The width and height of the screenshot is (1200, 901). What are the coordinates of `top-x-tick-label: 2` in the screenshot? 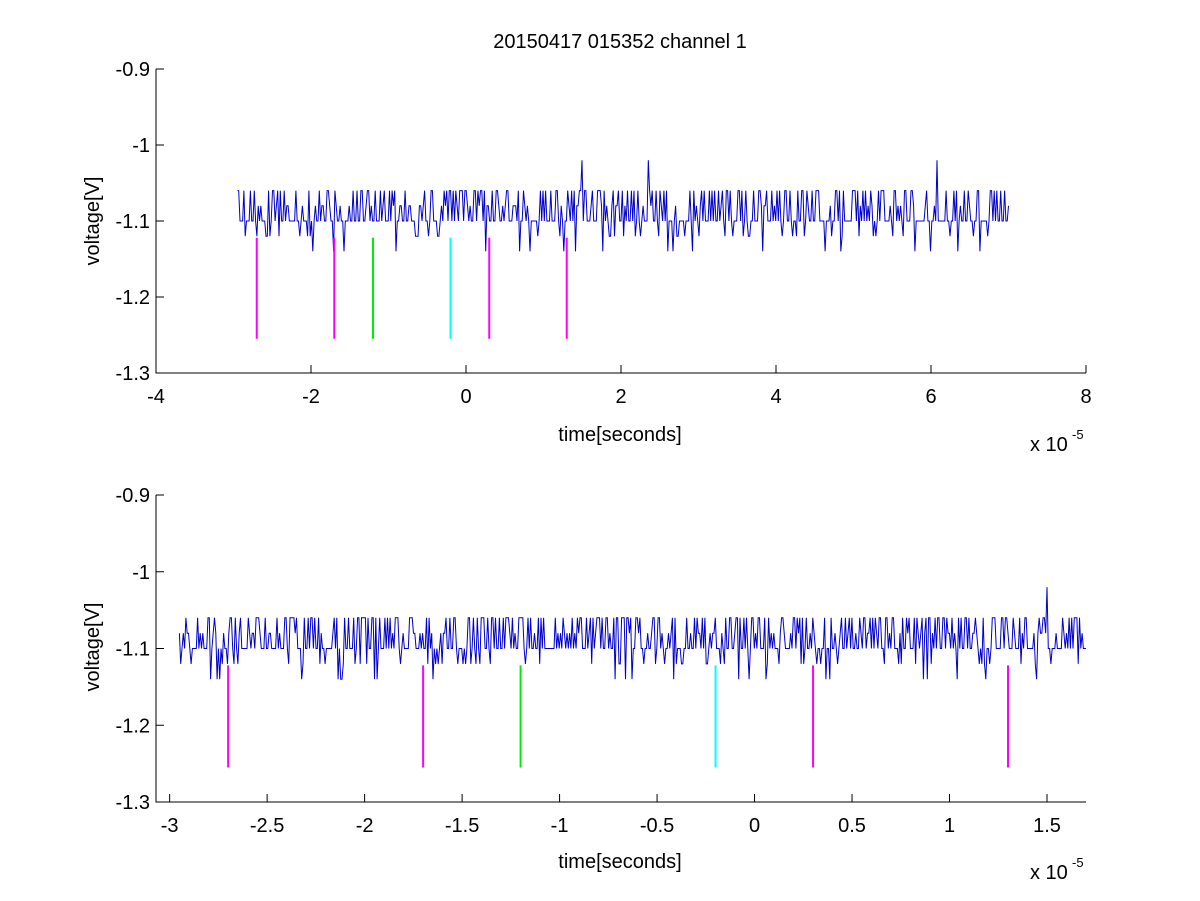 It's located at (620, 397).